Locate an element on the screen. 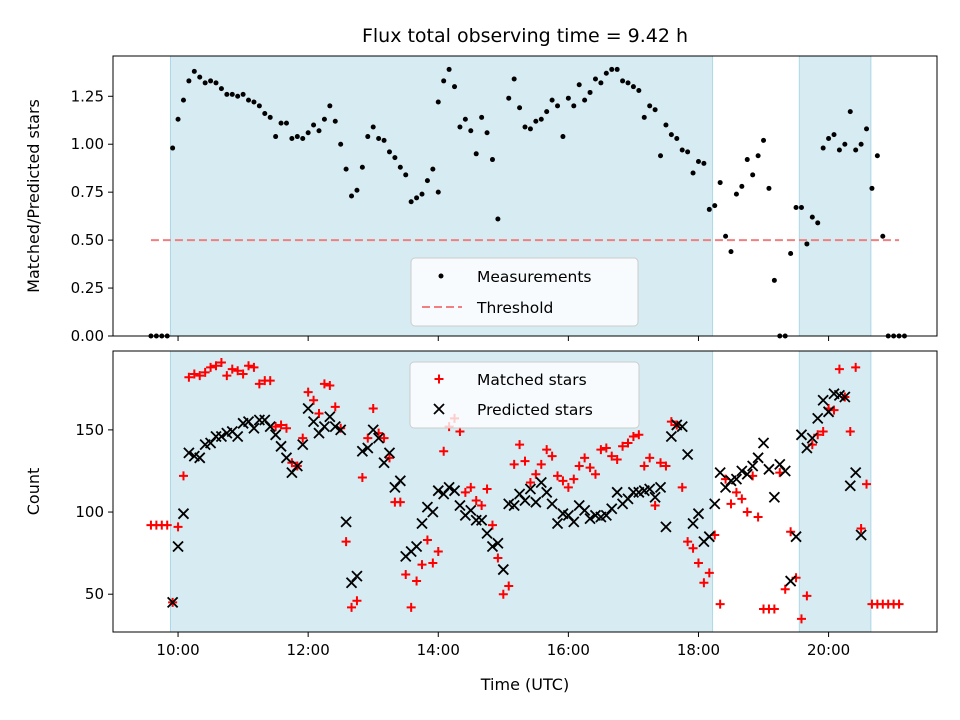  y-tick-label: 150 is located at coordinates (89, 430).